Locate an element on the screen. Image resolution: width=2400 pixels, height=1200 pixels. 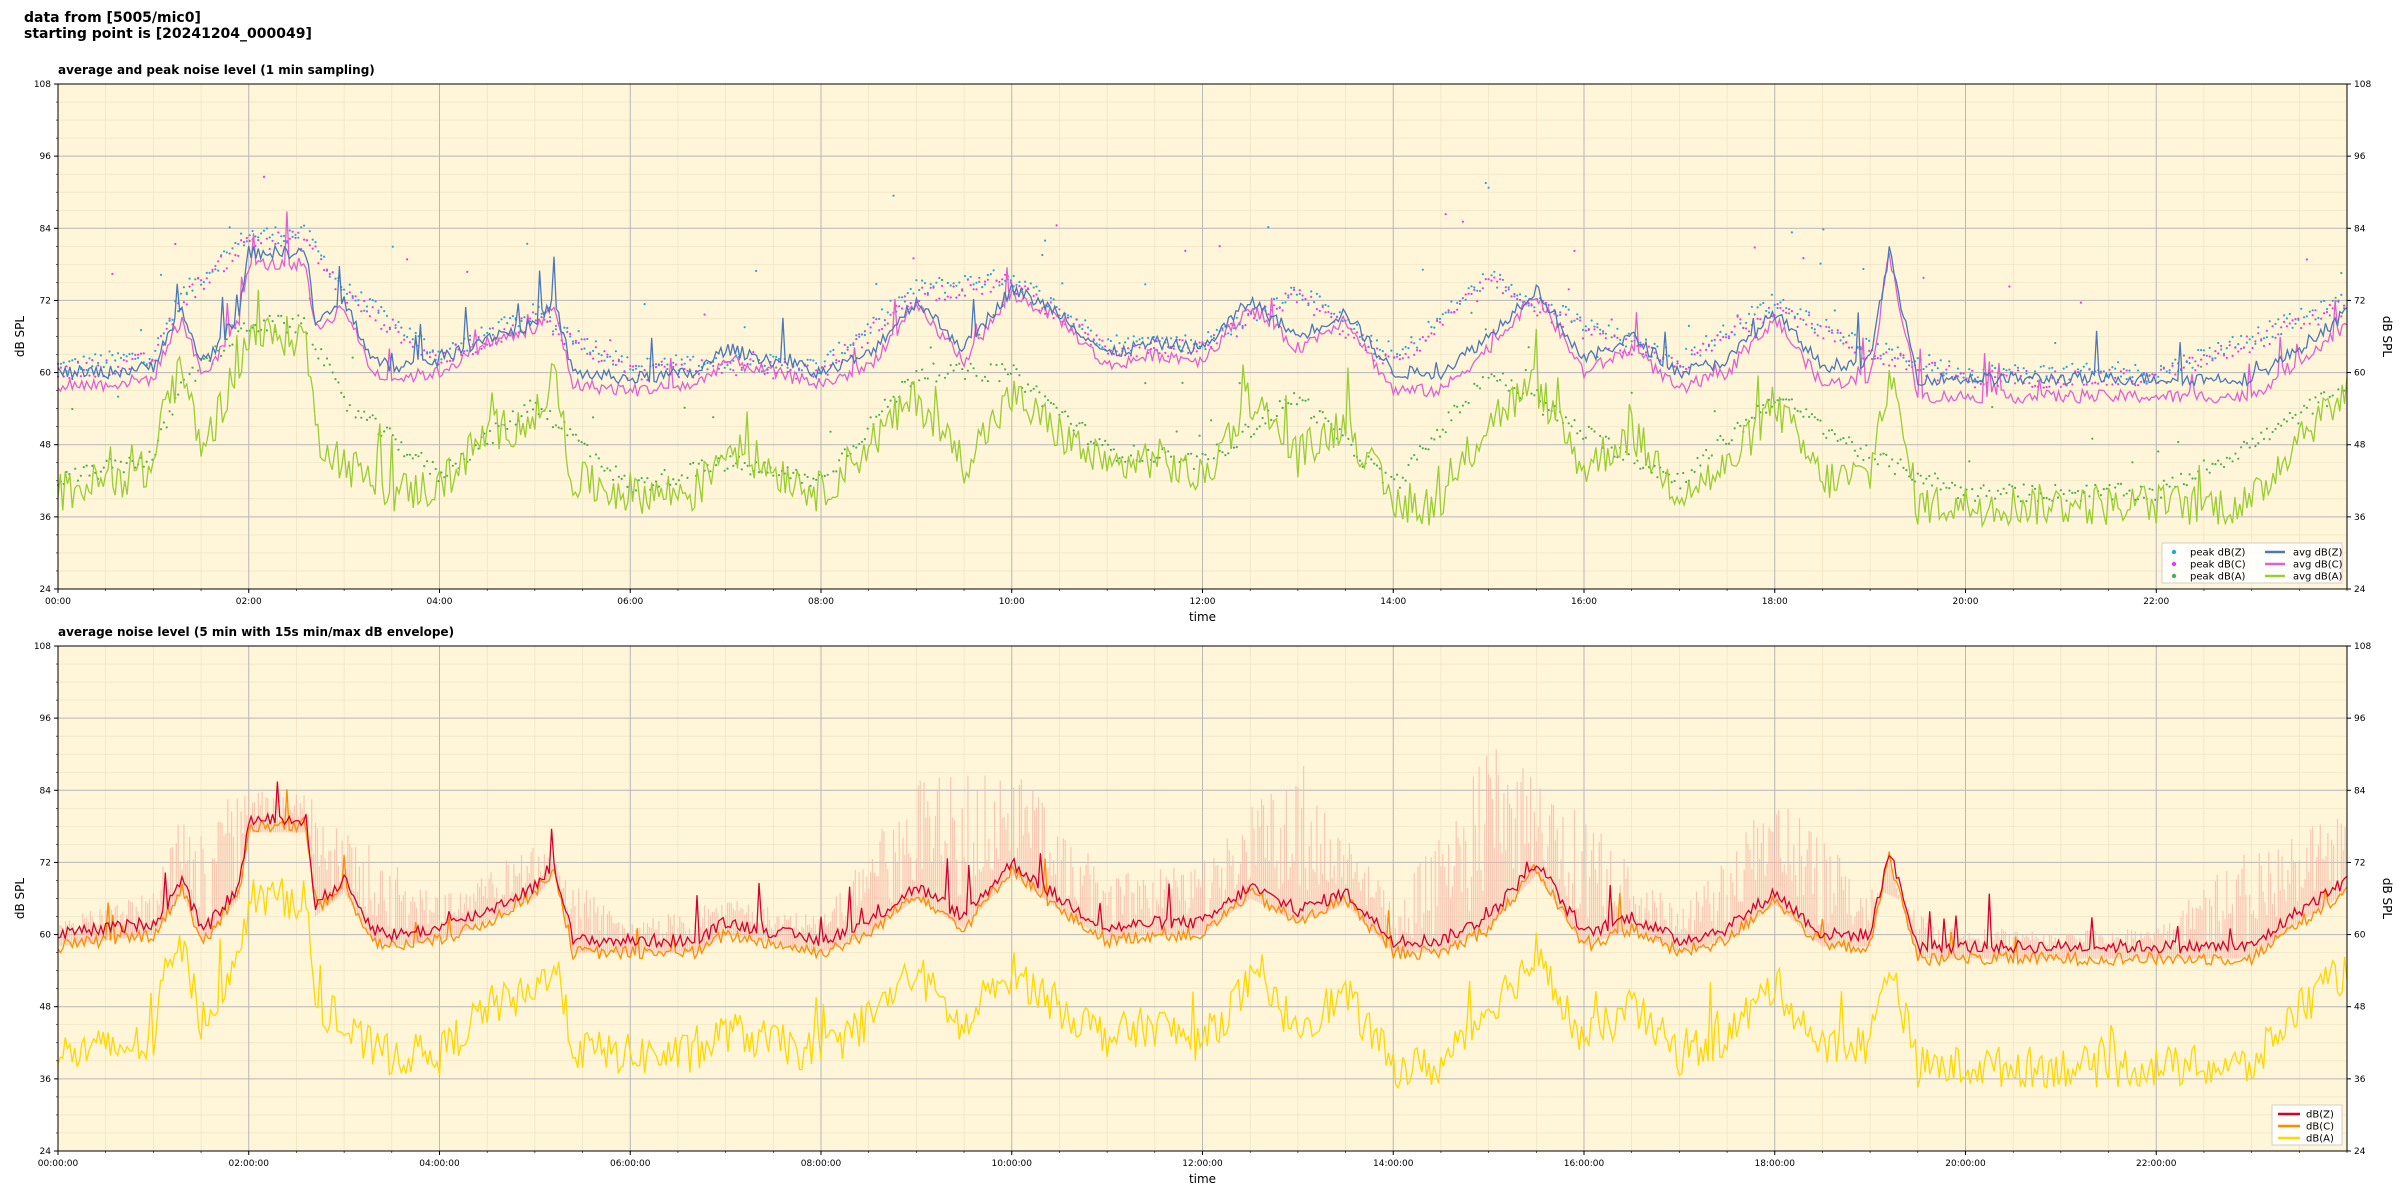
x-tick-label: 02:00:00 is located at coordinates (249, 1164).